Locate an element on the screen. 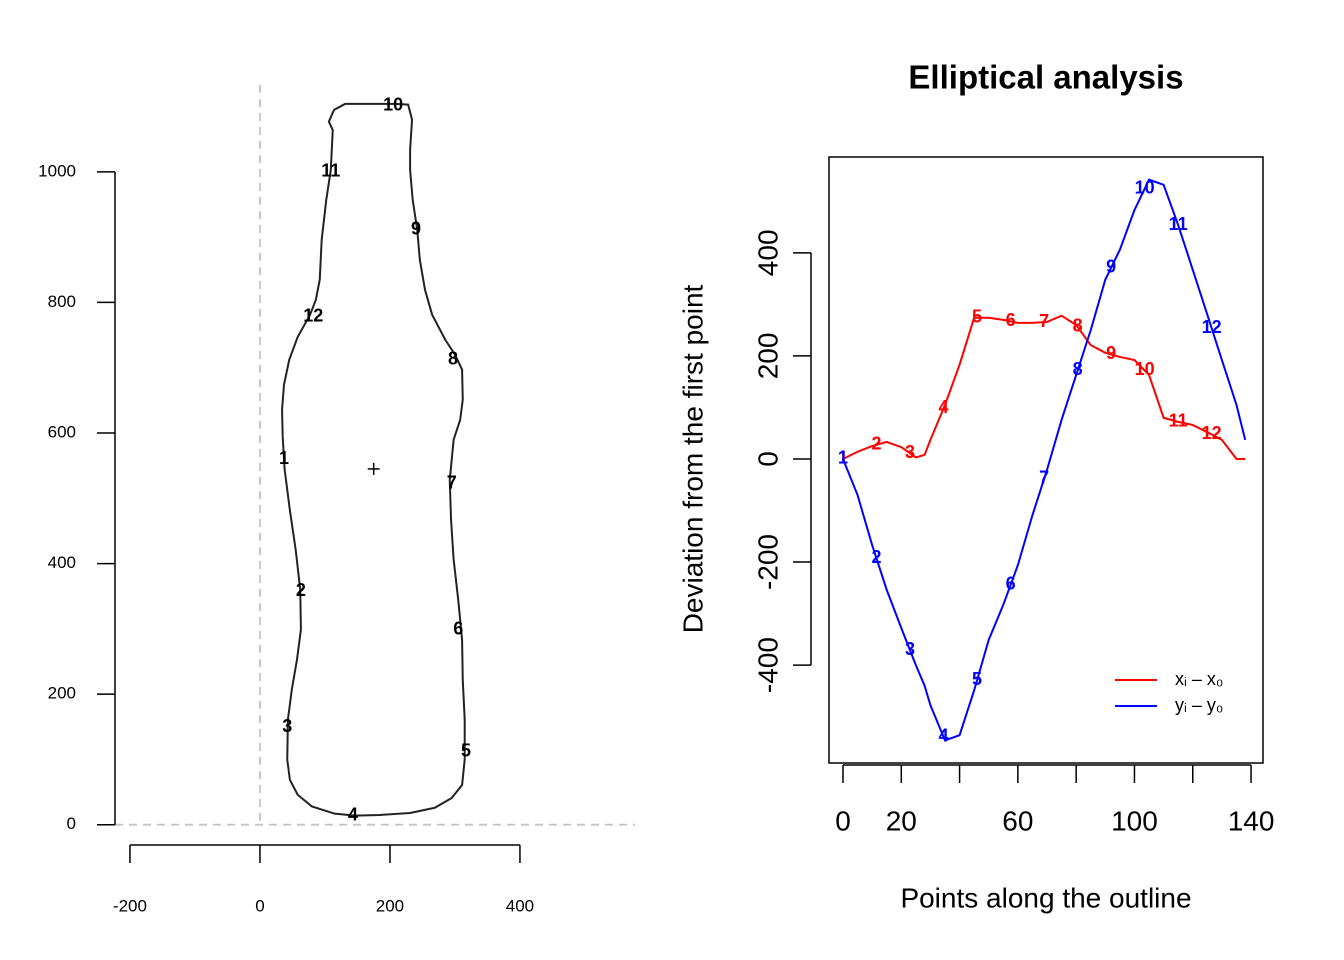 The height and width of the screenshot is (960, 1344). x-tick-label: 100 is located at coordinates (1134, 820).